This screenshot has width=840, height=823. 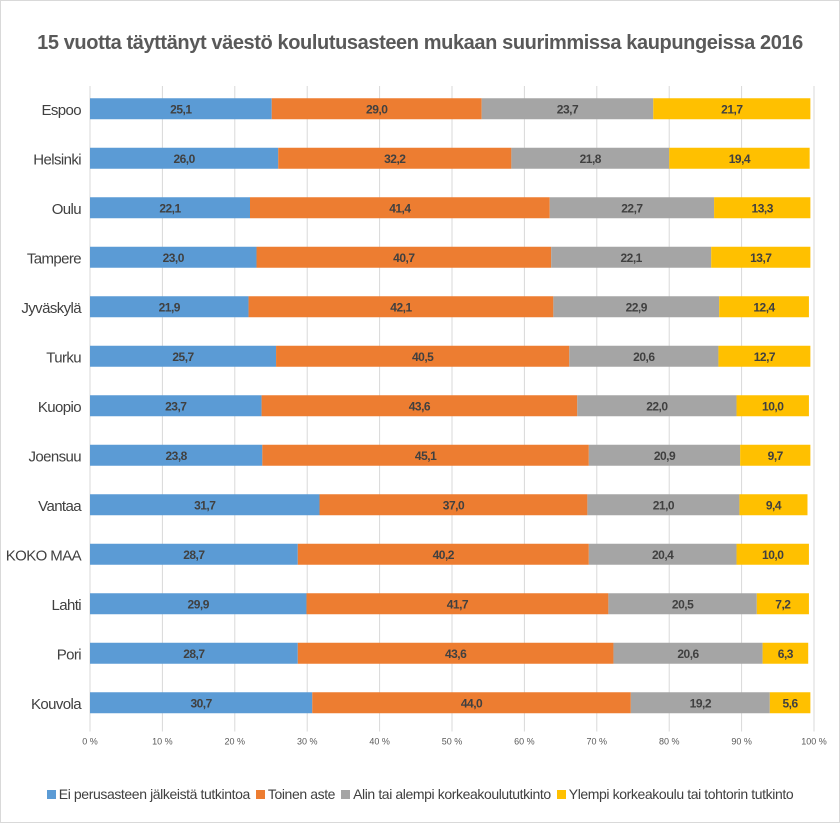 I want to click on data-label: 13,7, so click(x=761, y=258).